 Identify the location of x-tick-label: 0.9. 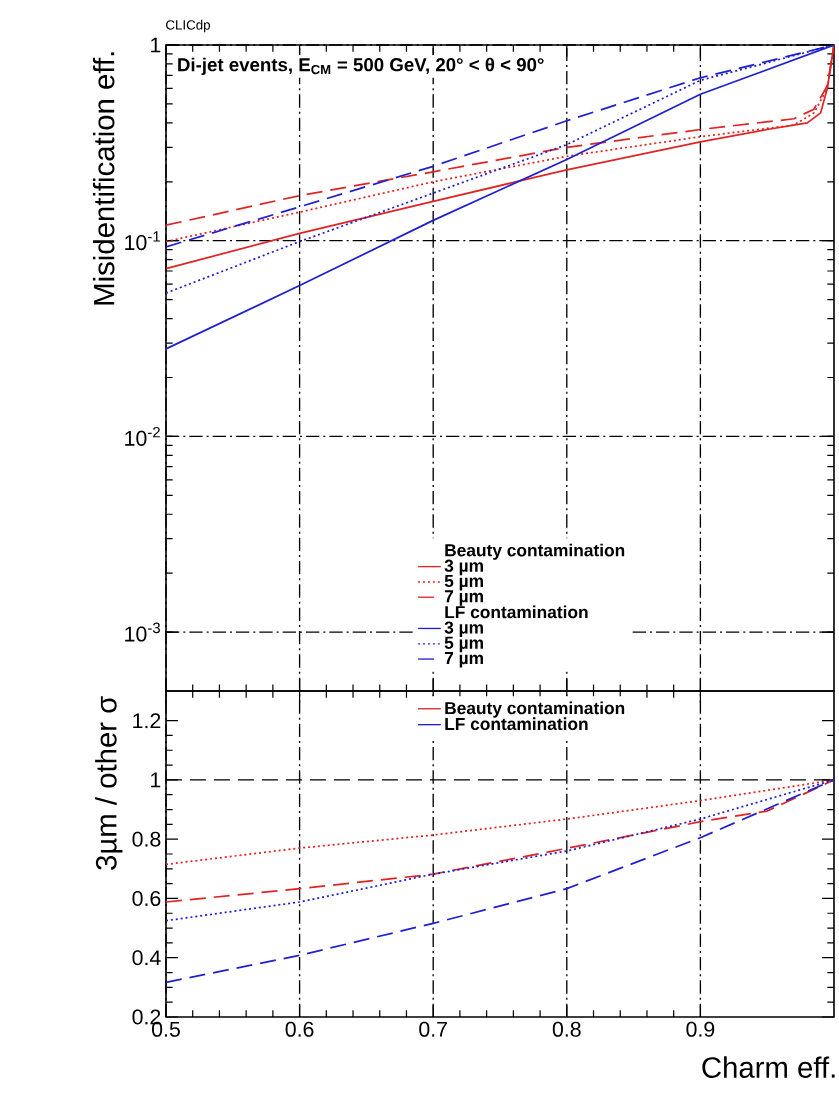
(700, 1029).